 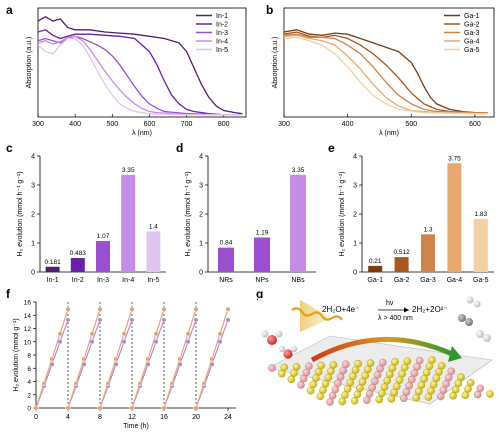 What do you see at coordinates (153, 280) in the screenshot?
I see `x-tick-label: In-5` at bounding box center [153, 280].